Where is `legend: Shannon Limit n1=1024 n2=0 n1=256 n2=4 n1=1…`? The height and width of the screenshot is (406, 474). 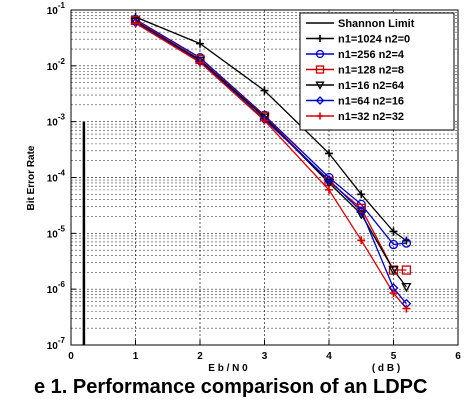 legend: Shannon Limit n1=1024 n2=0 n1=256 n2=4 n1=1… is located at coordinates (377, 71).